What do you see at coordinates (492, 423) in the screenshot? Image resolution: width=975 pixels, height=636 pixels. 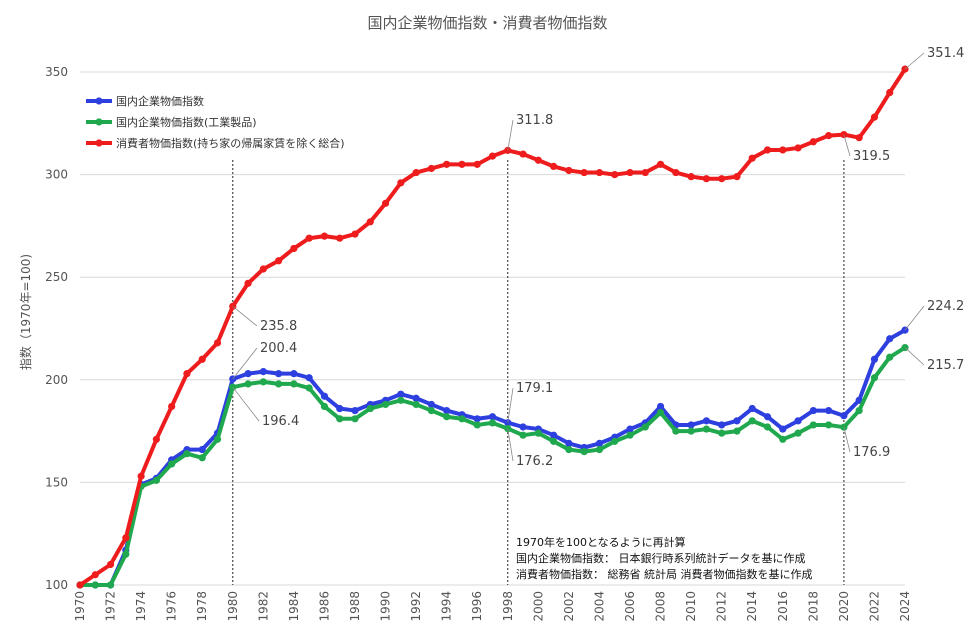 I see `point-1-1997` at bounding box center [492, 423].